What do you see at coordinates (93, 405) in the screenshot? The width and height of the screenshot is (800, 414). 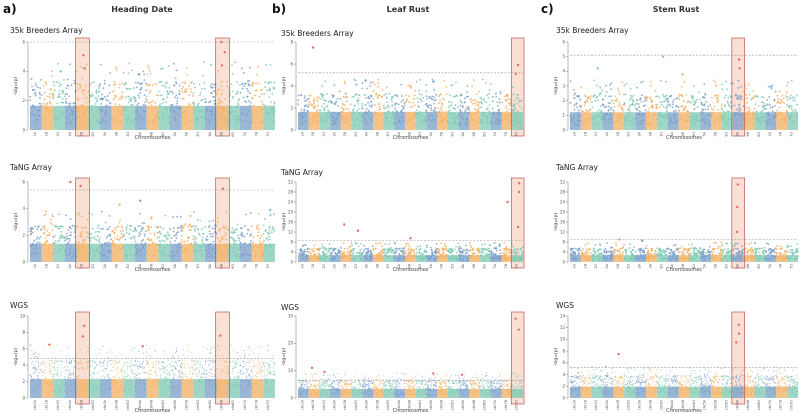 I see `x-tick-label: chr2D` at bounding box center [93, 405].